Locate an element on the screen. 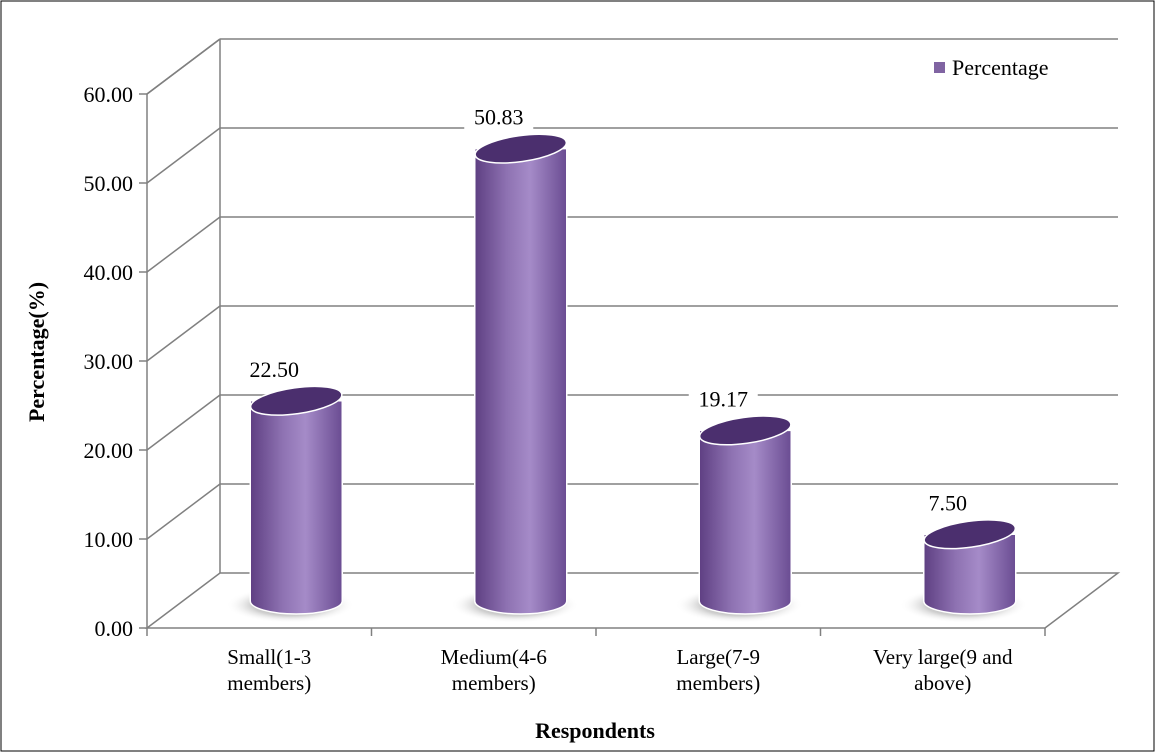  data-label: 50.83 is located at coordinates (499, 117).